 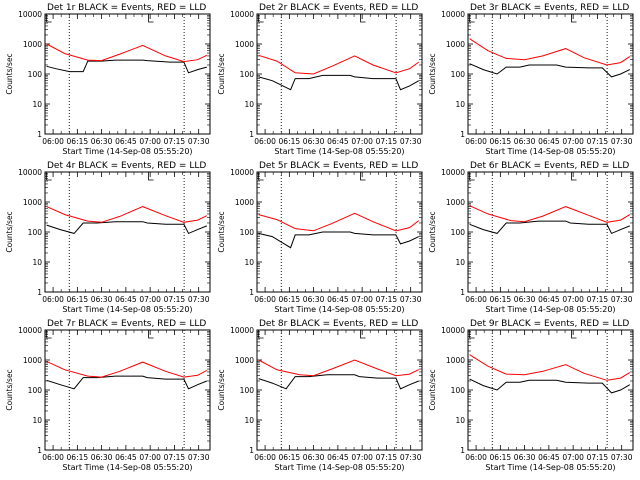 What do you see at coordinates (549, 166) in the screenshot?
I see `chart-title: Det 6r BLACK = Events, RED = LLD` at bounding box center [549, 166].